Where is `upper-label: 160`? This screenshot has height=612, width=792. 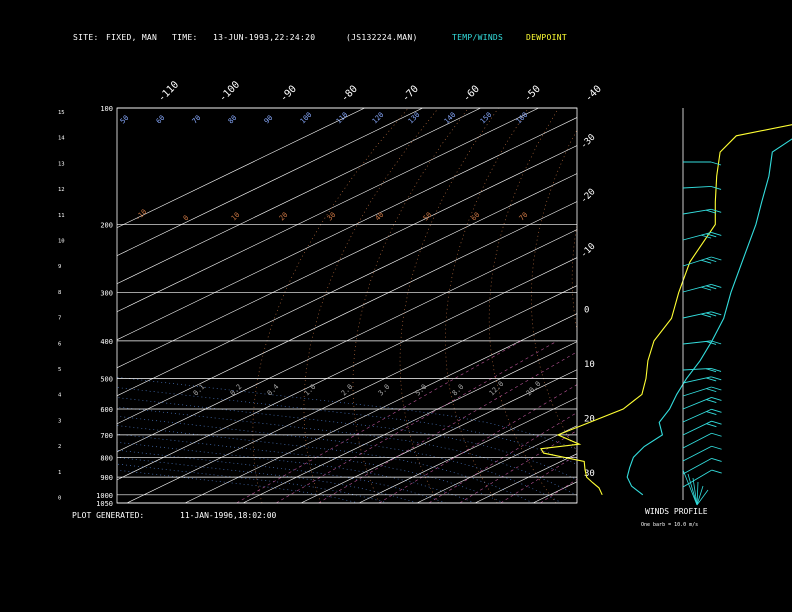 upper-label: 160 is located at coordinates (522, 118).